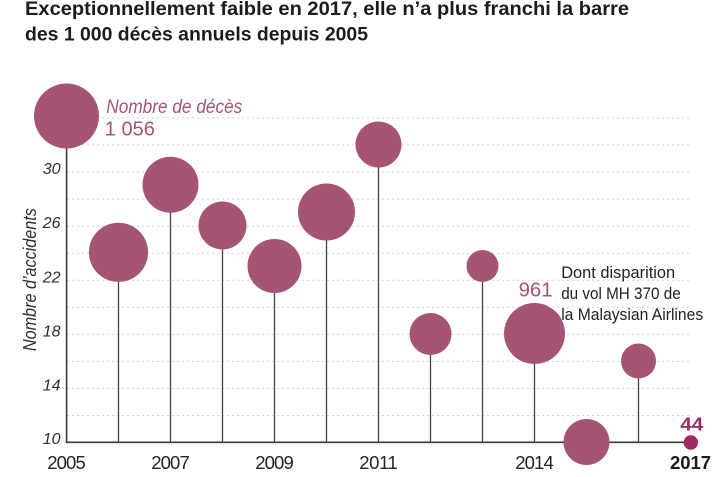 Image resolution: width=725 pixels, height=477 pixels. Describe the element at coordinates (66, 462) in the screenshot. I see `svg-text: 2005` at that location.